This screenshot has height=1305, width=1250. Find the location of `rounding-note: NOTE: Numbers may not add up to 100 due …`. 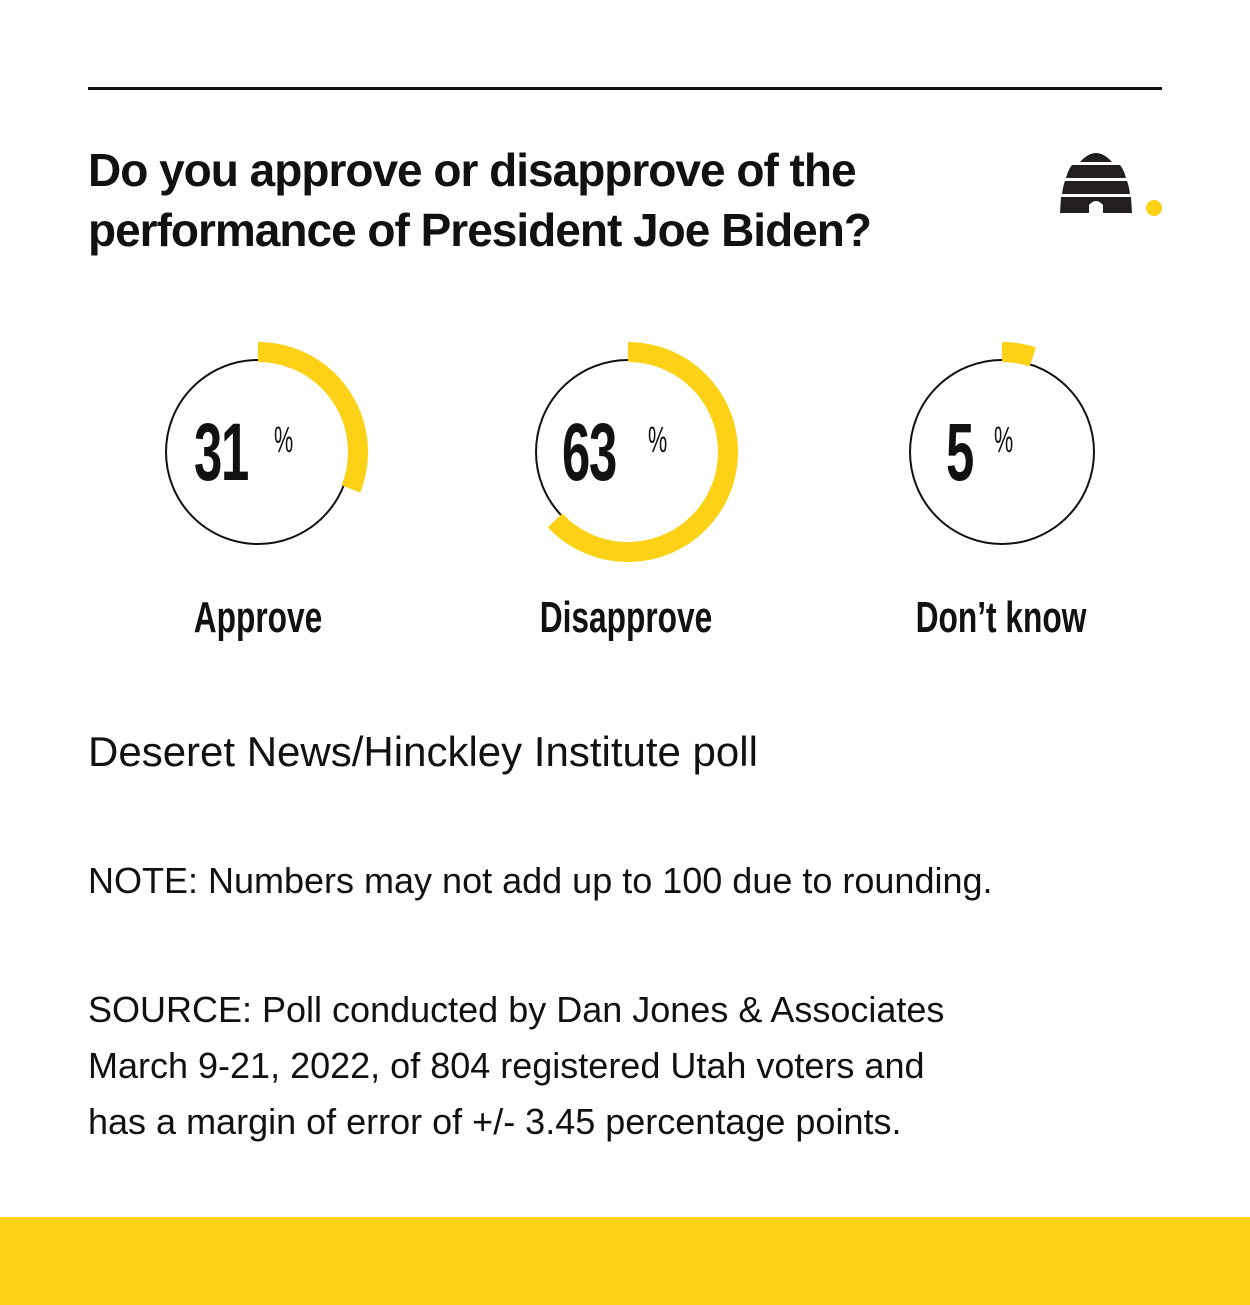

rounding-note: NOTE: Numbers may not add up to 100 due … is located at coordinates (540, 880).